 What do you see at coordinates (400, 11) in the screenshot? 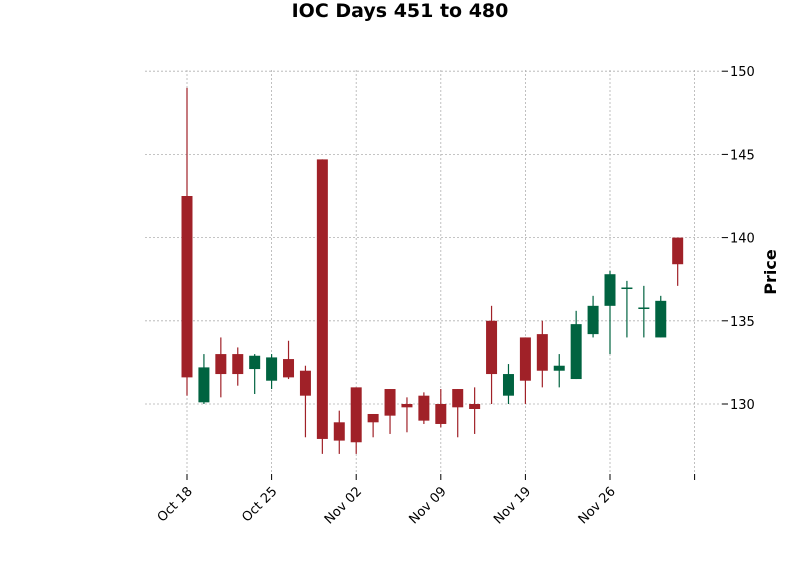
I see `chart-title: IOC Days 451 to 480` at bounding box center [400, 11].